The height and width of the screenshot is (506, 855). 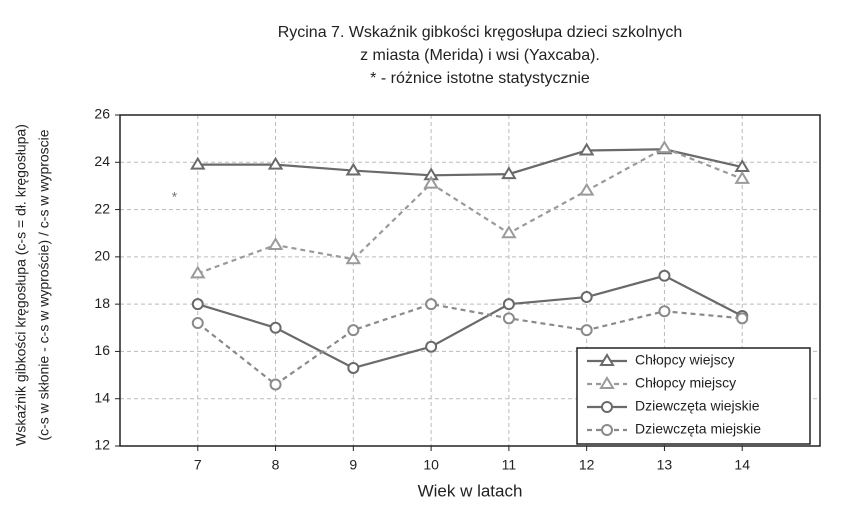 I want to click on legend-label: Dziewczęta wiejskie, so click(x=697, y=406).